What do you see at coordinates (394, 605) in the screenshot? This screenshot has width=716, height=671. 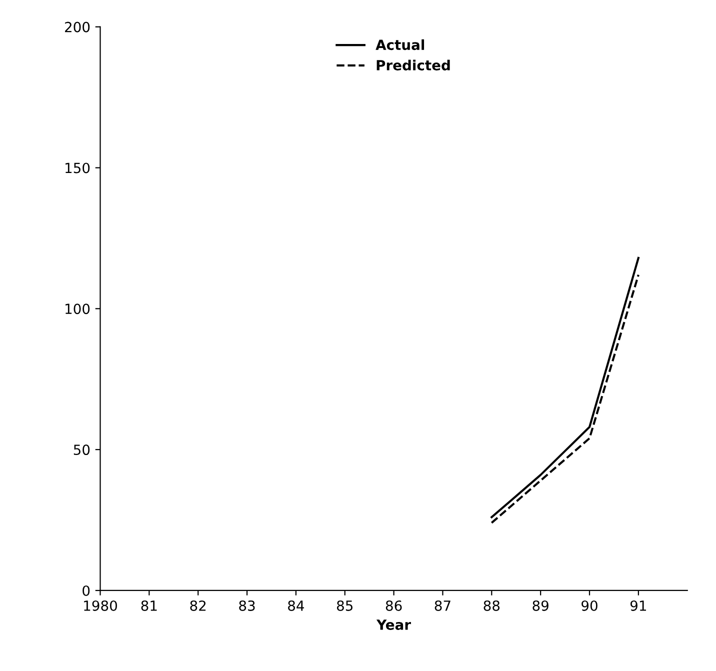 I see `x-tick-label: 86` at bounding box center [394, 605].